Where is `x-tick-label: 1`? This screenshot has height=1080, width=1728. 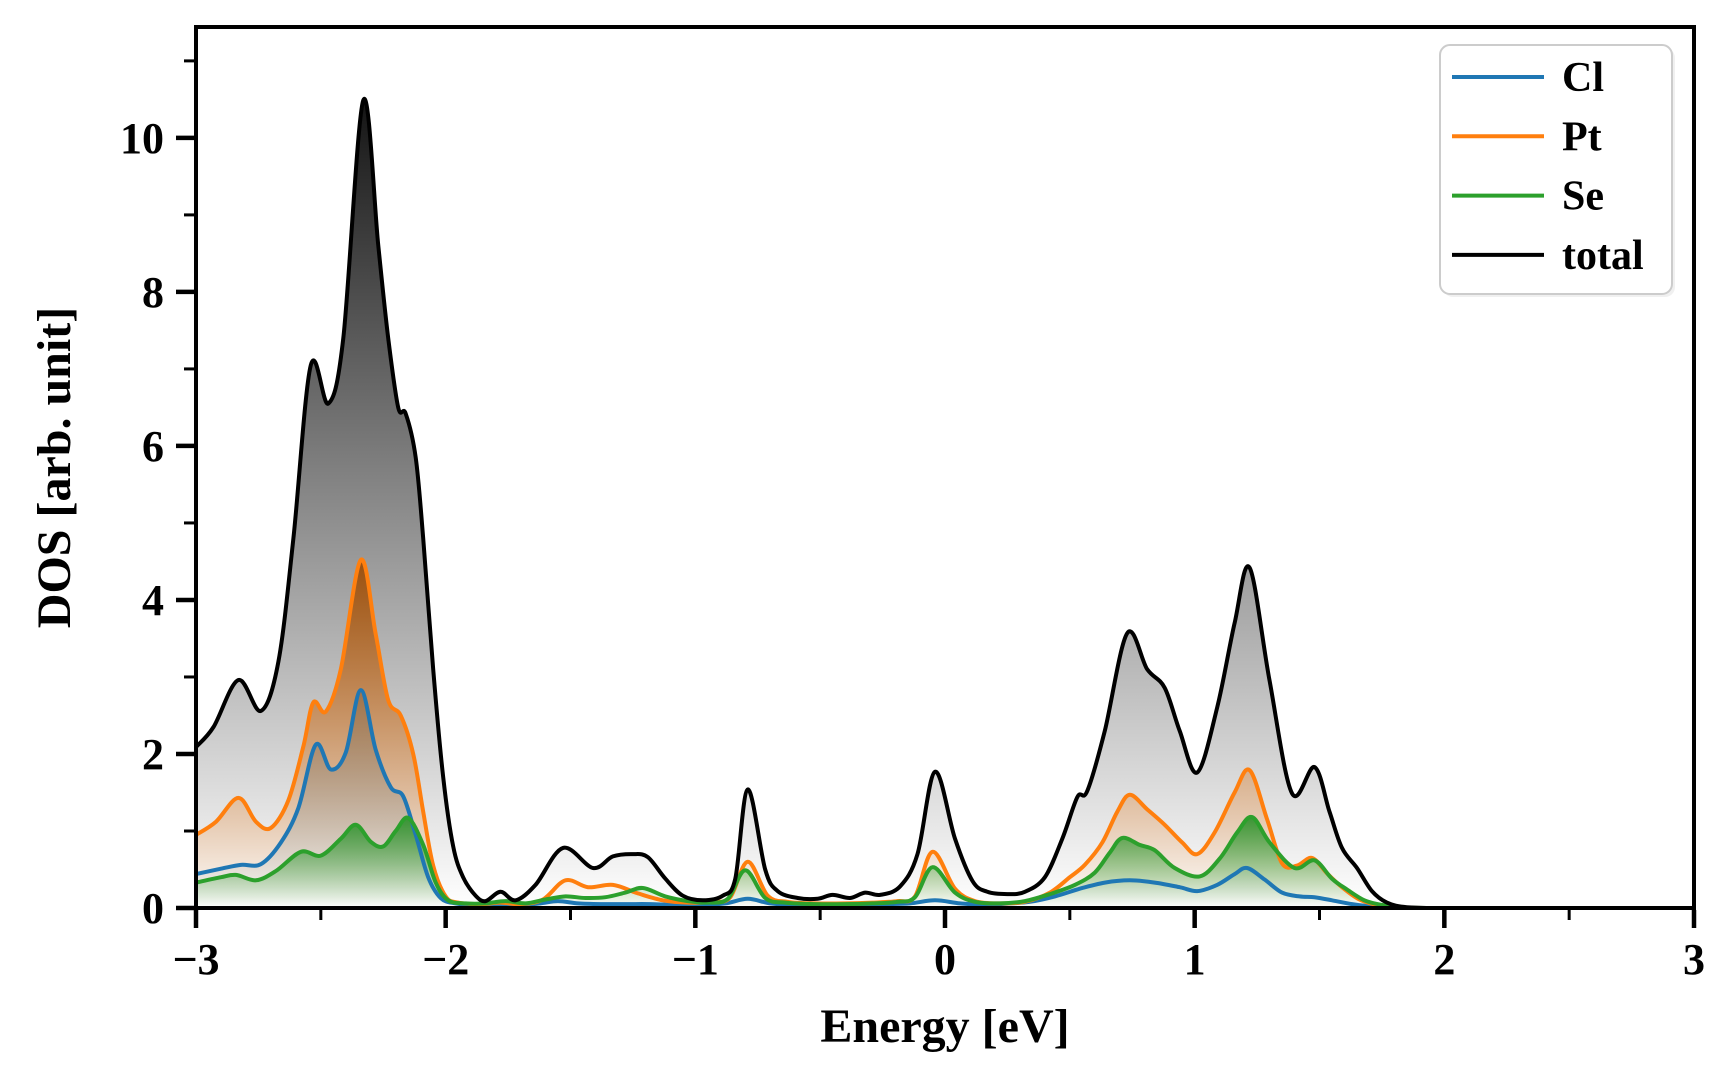
x-tick-label: 1 is located at coordinates (1195, 959).